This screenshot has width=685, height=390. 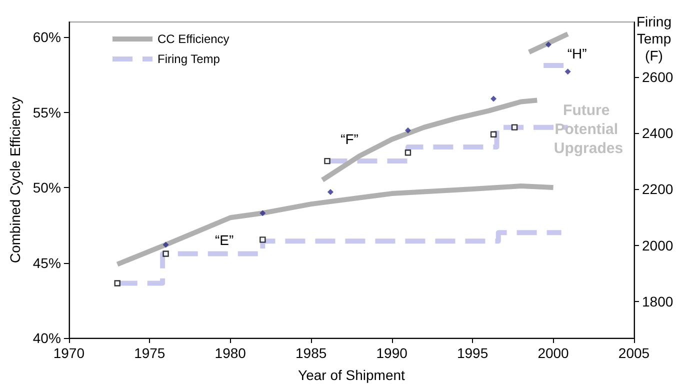 What do you see at coordinates (46, 338) in the screenshot?
I see `y-tick-label: 40%` at bounding box center [46, 338].